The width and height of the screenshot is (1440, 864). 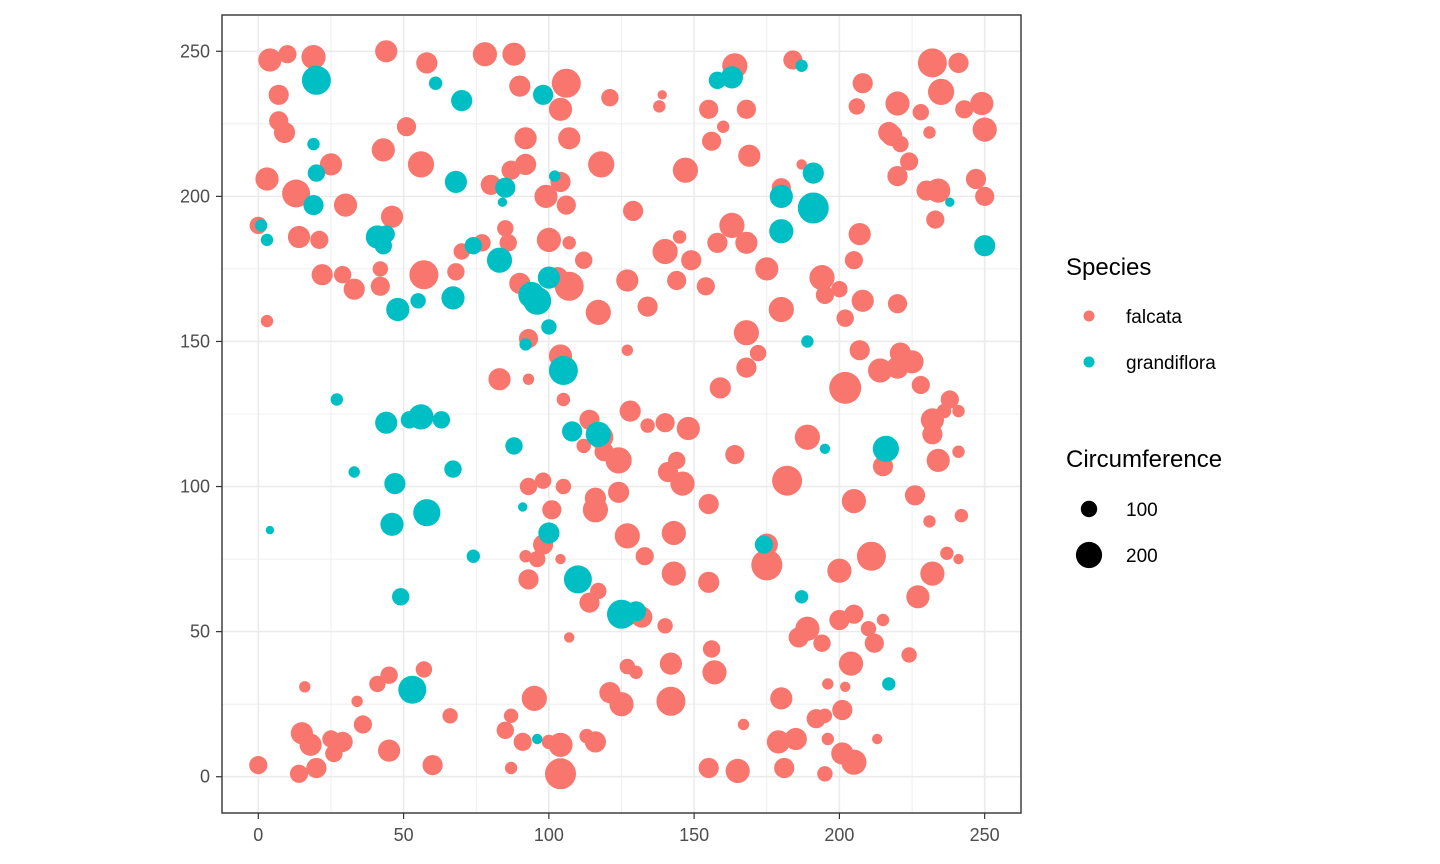 What do you see at coordinates (1108, 267) in the screenshot?
I see `species-legend-title: Species` at bounding box center [1108, 267].